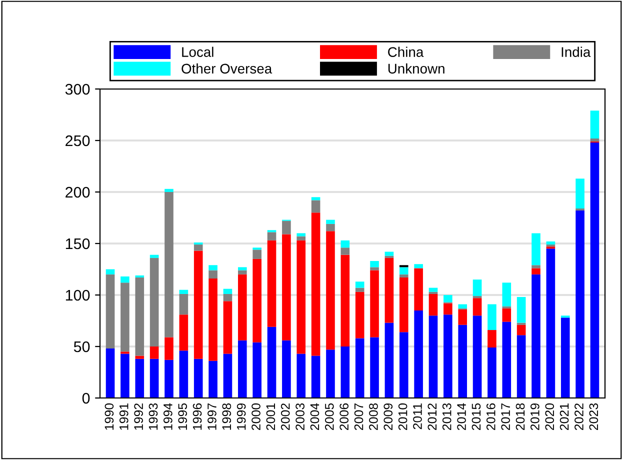  I want to click on x-tick-label: 1998, so click(227, 416).